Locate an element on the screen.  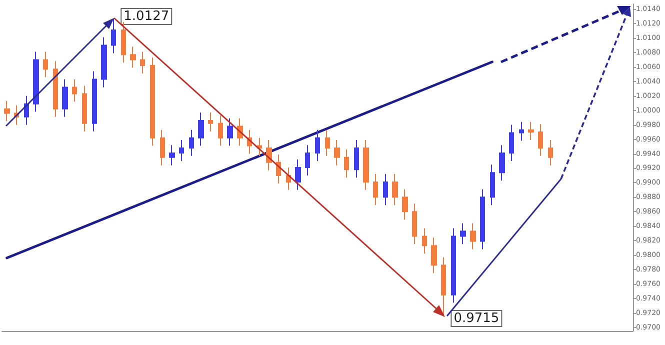
annotation: 0.9715 is located at coordinates (477, 318).